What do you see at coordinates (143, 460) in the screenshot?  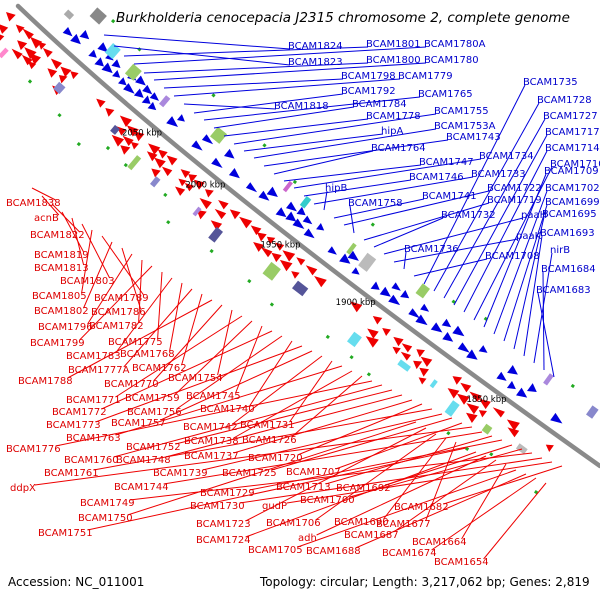 I see `reverse-gene-label: BCAM1748` at bounding box center [143, 460].